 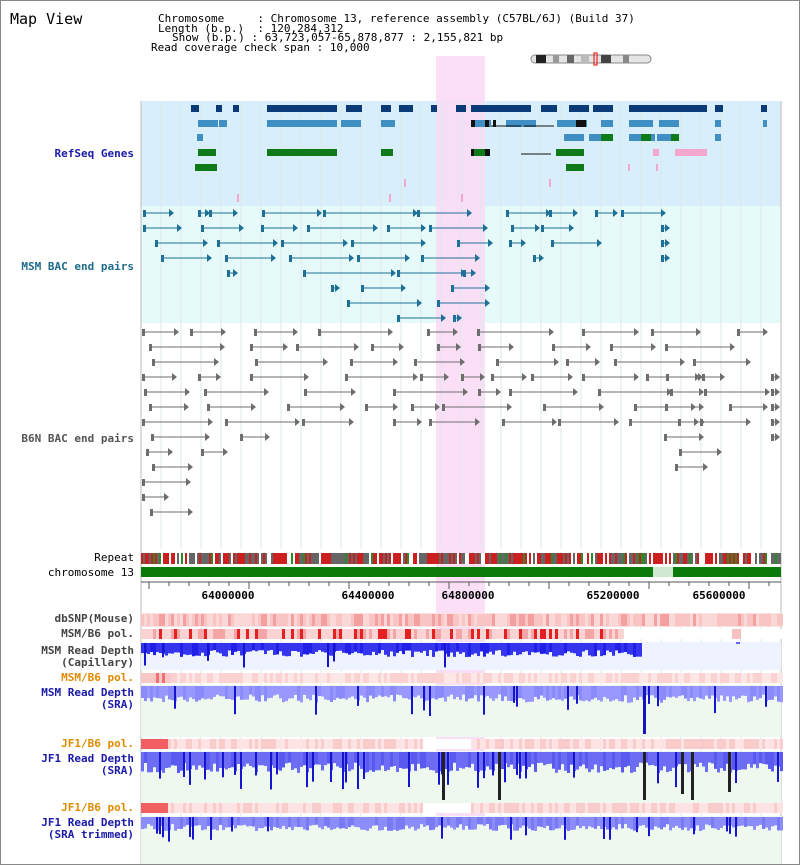 I want to click on refseq-track-label: RefSeq Genes, so click(x=94, y=153).